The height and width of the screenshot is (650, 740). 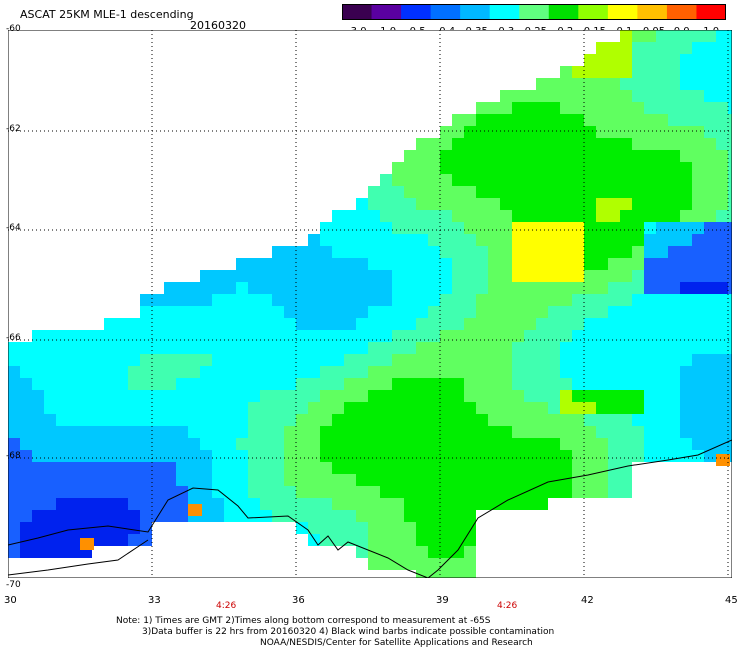 What do you see at coordinates (13, 228) in the screenshot?
I see `lat-label-64: -64` at bounding box center [13, 228].